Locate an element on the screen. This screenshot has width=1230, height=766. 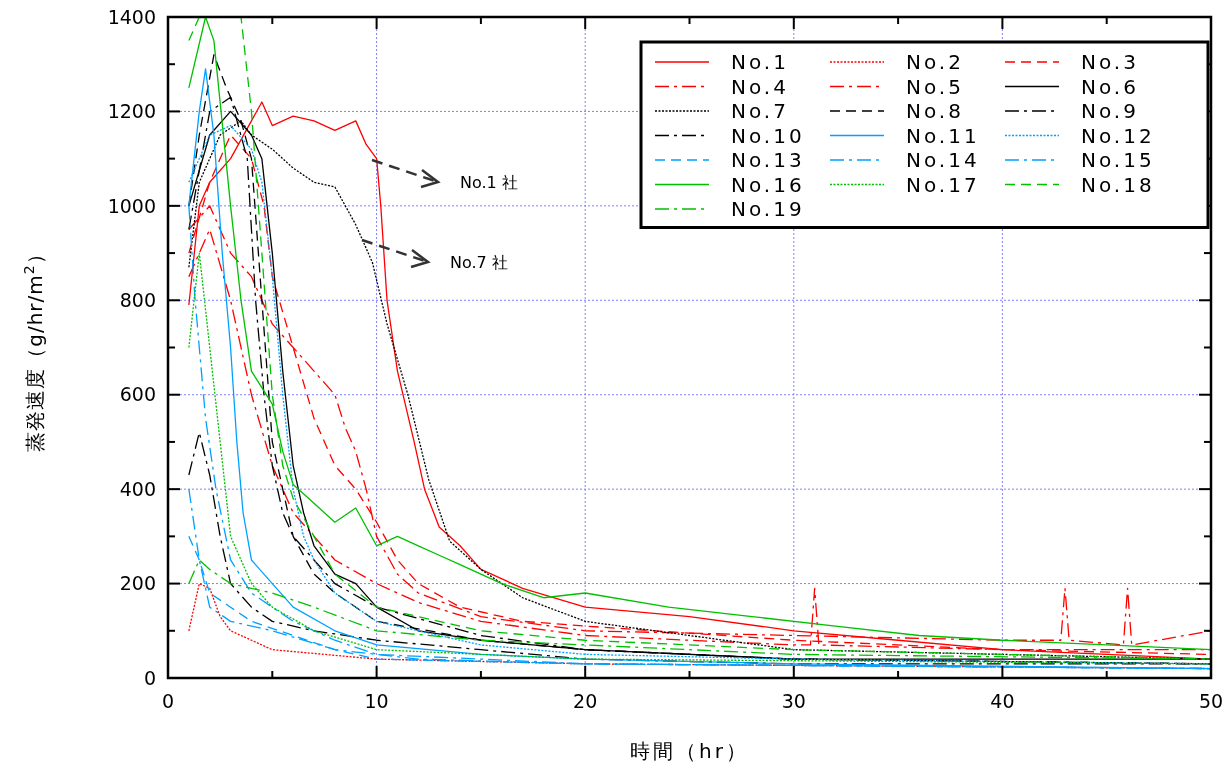
y-tick-label: 400 is located at coordinates (137, 488).